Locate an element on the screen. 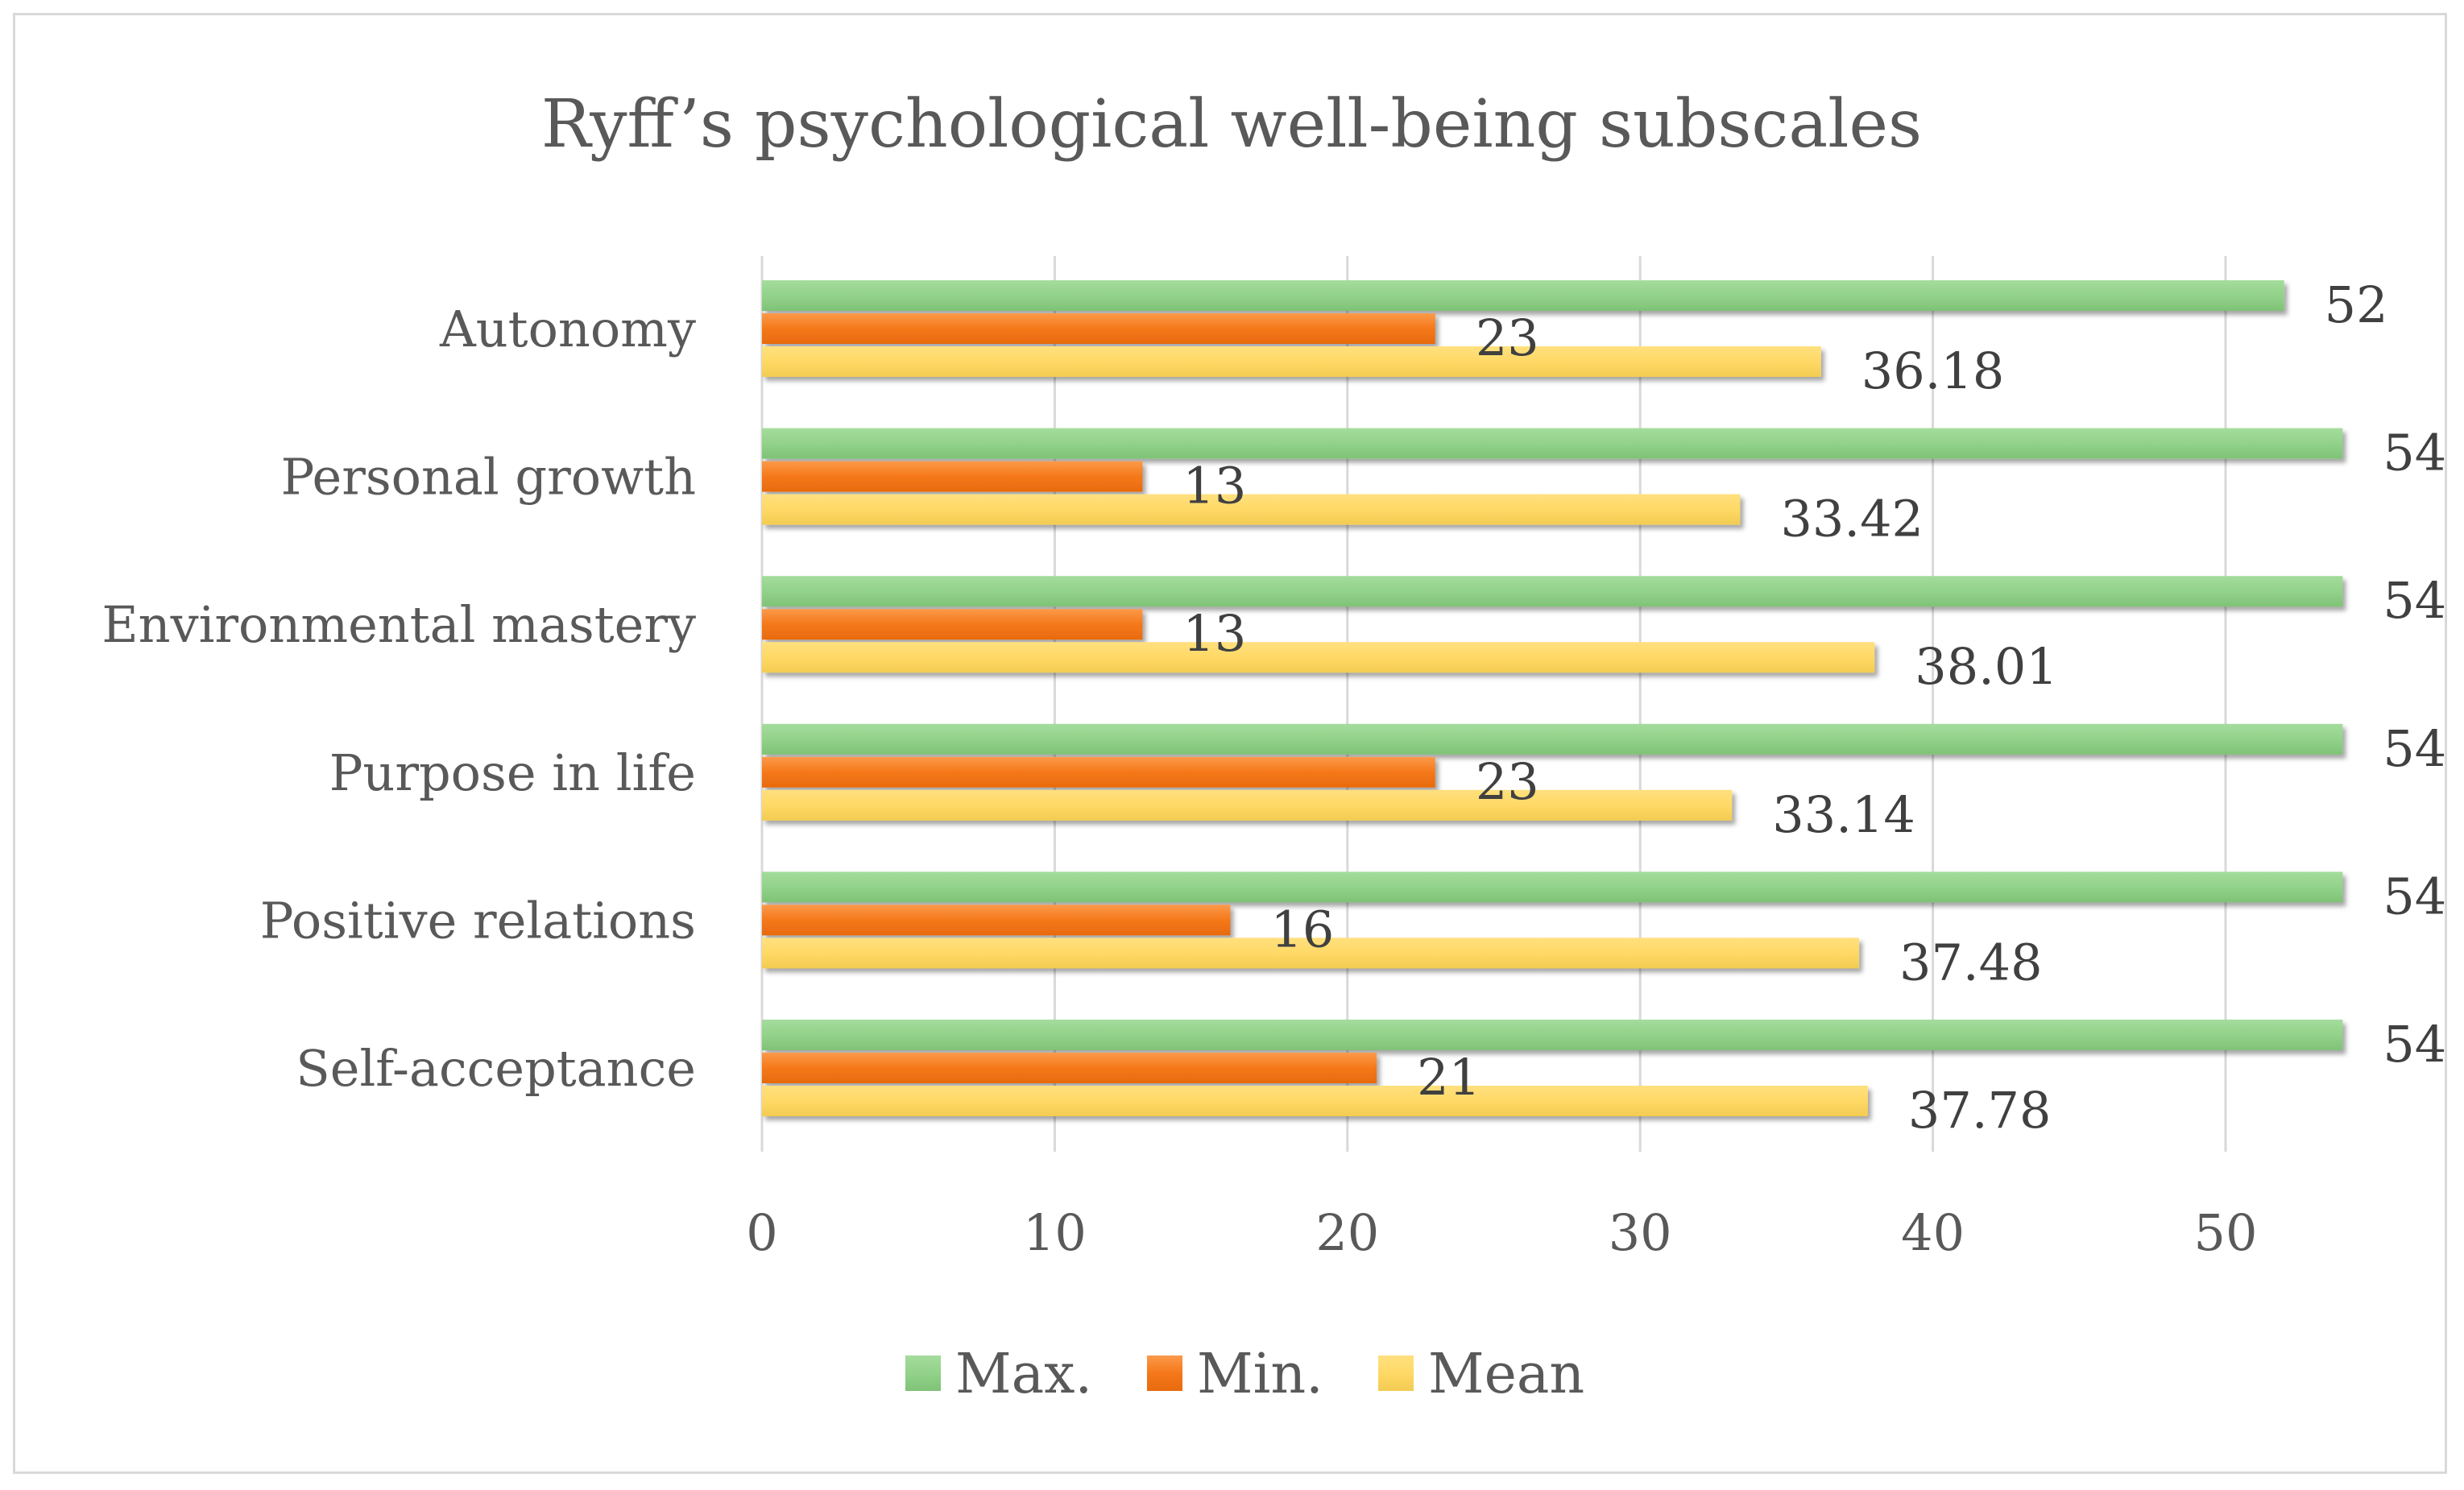  legend-swatch-mean is located at coordinates (1396, 1373).